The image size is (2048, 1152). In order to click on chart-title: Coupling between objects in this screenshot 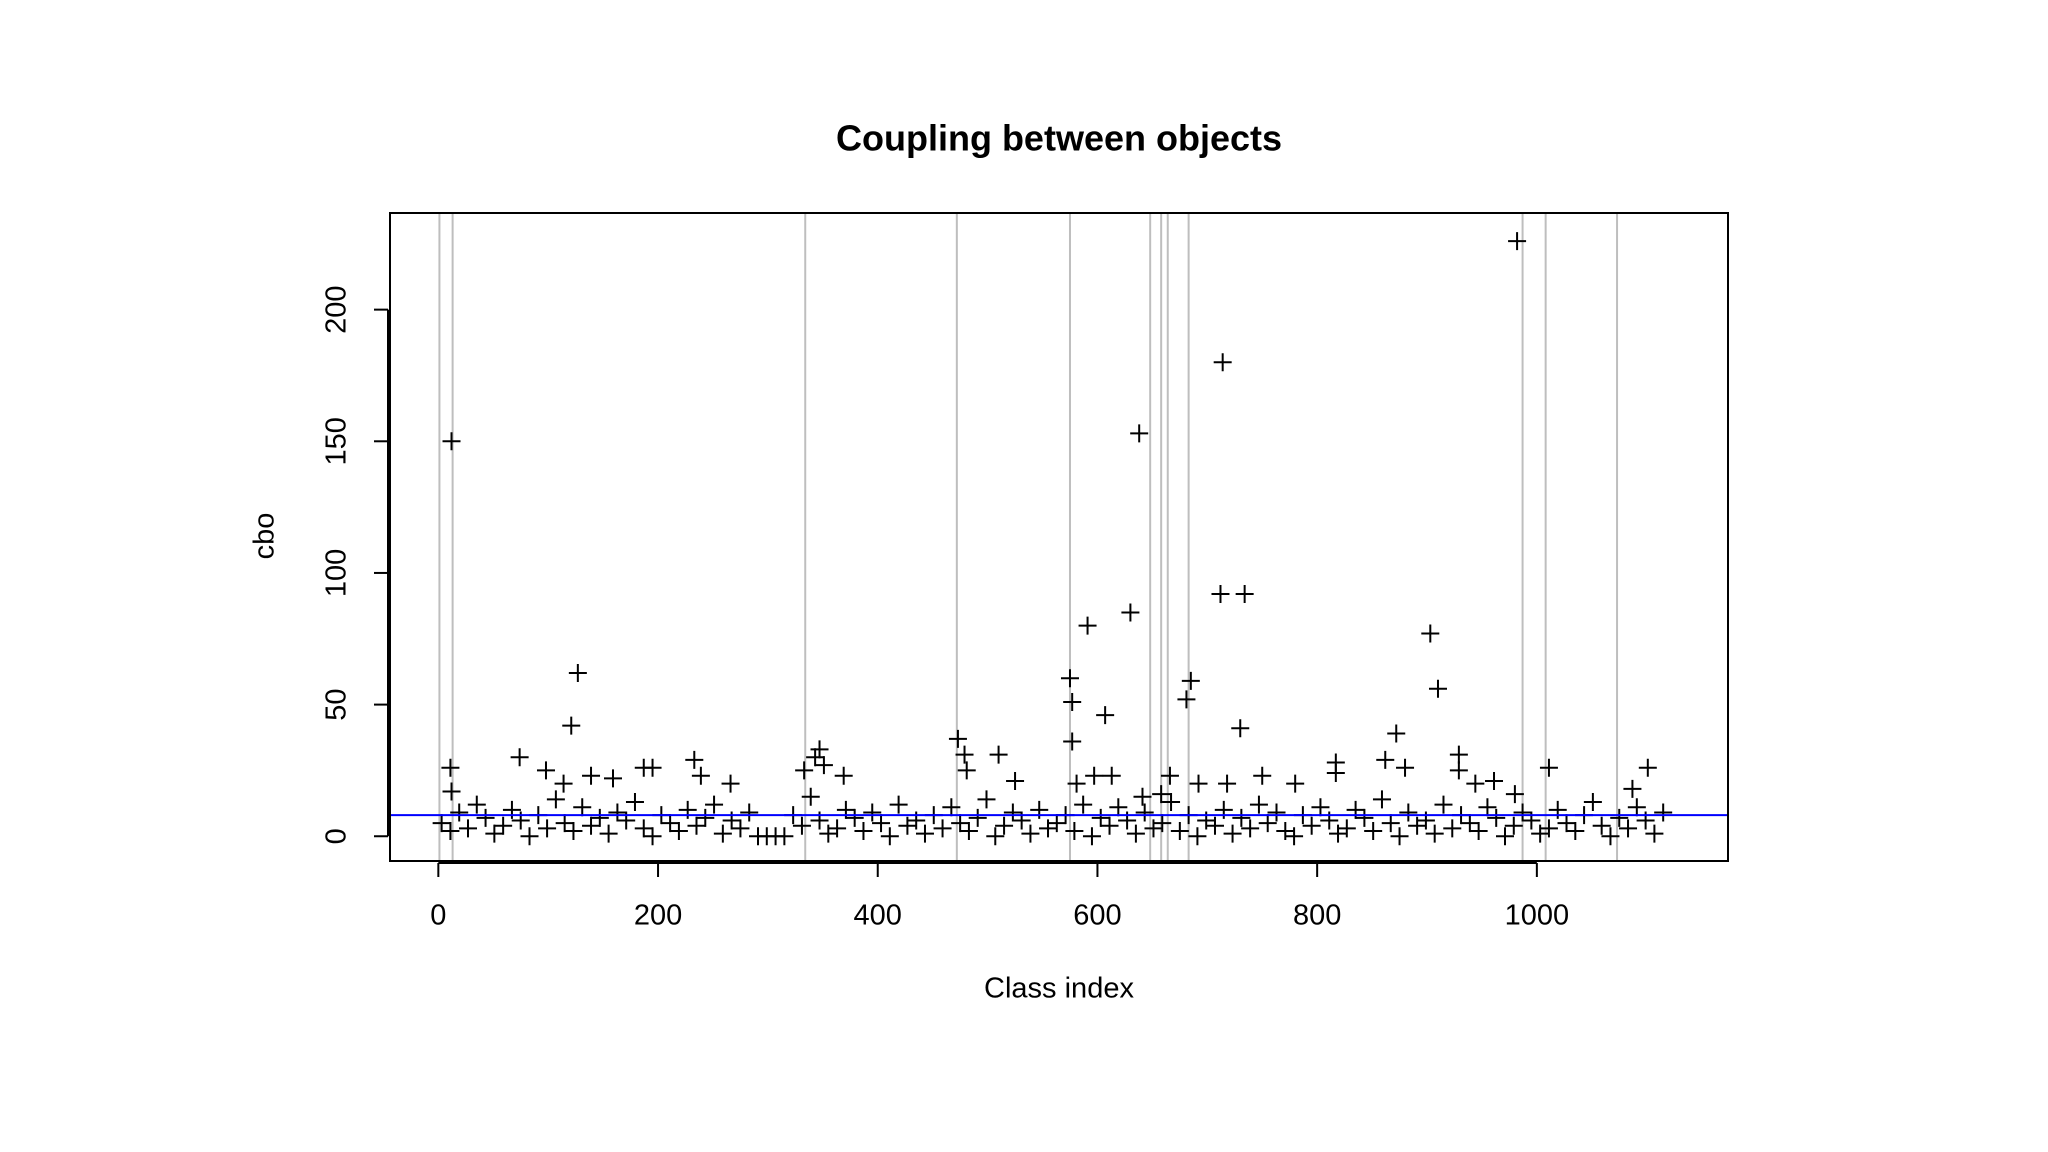, I will do `click(1059, 138)`.